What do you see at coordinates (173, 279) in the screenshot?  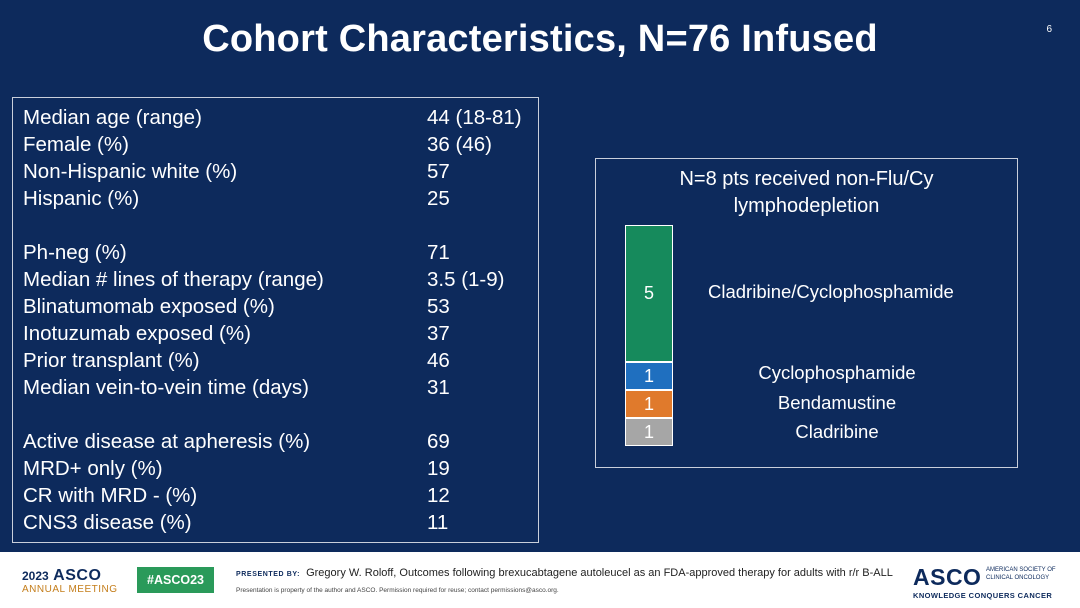 I see `row-label: Median # lines of therapy (range)` at bounding box center [173, 279].